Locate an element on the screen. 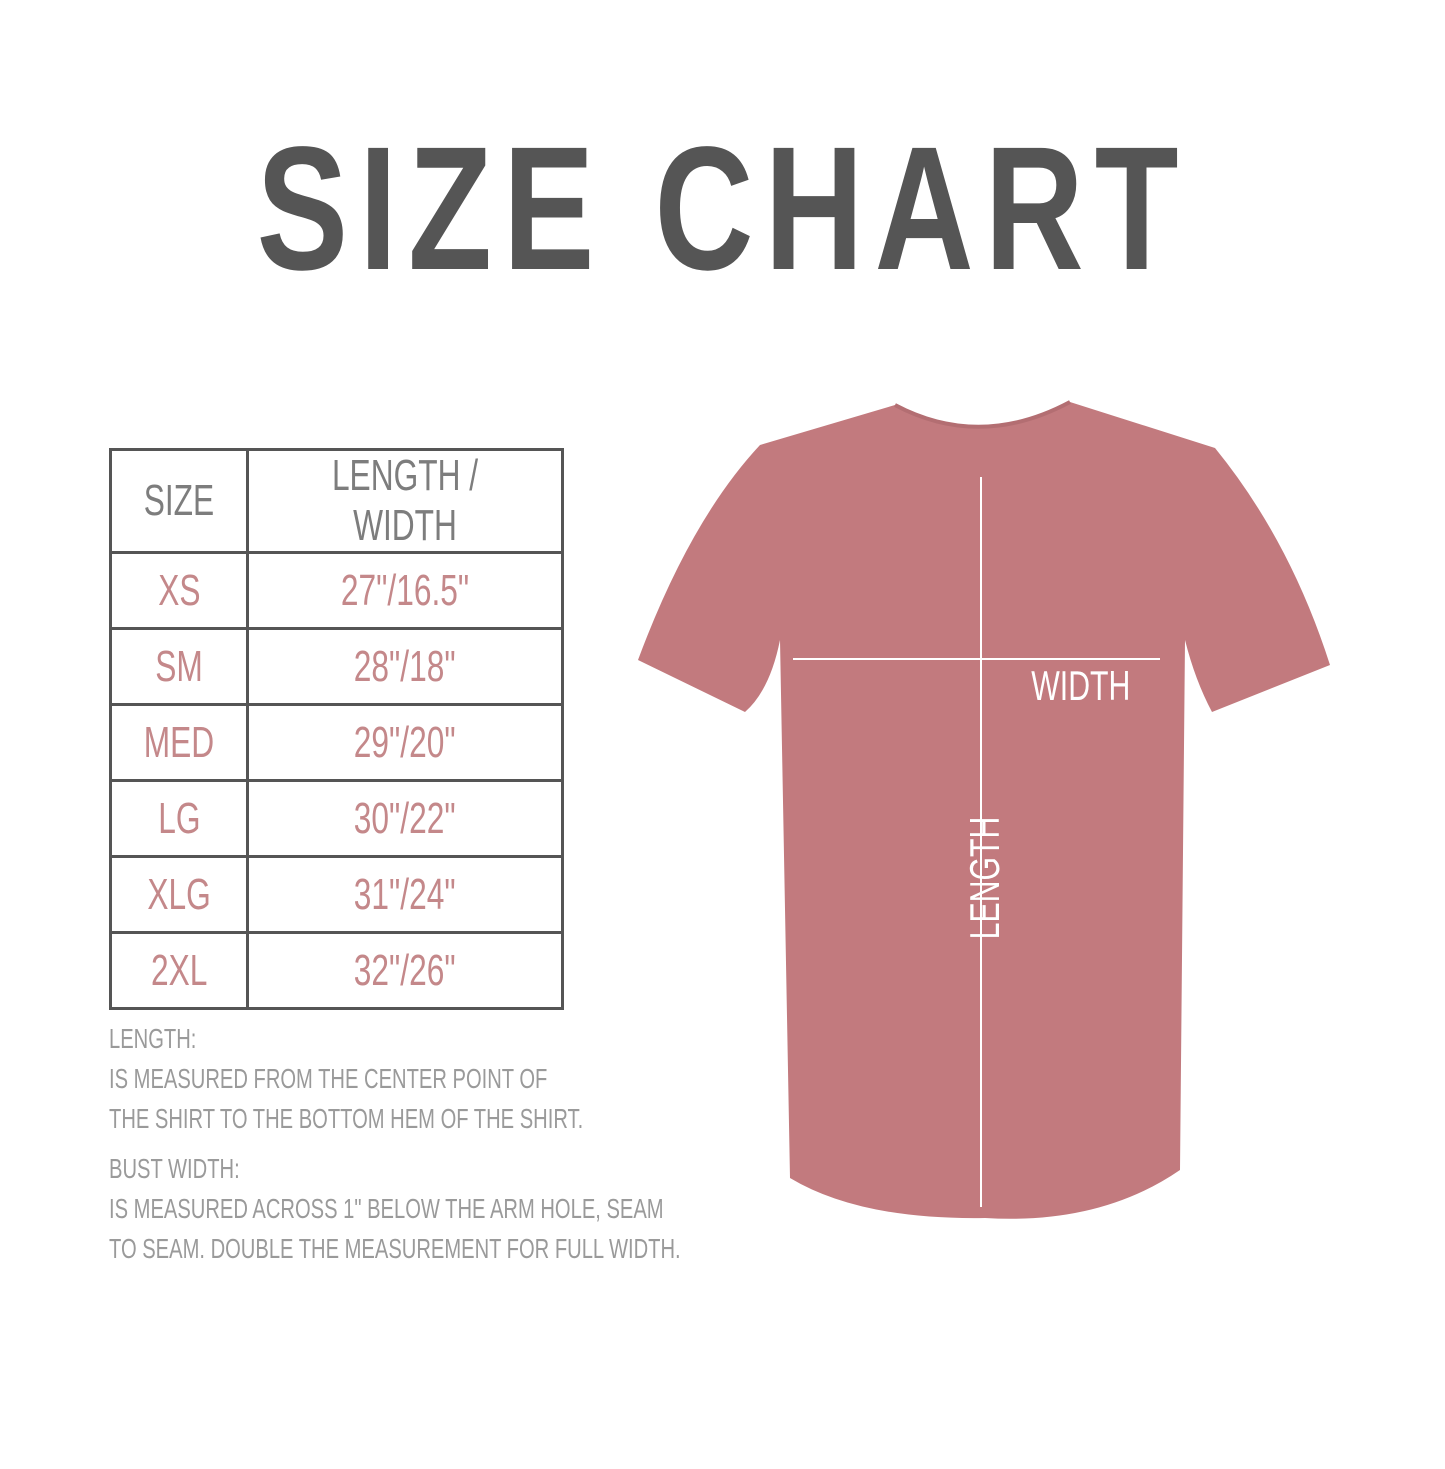  tshirt-collar is located at coordinates (982, 414).